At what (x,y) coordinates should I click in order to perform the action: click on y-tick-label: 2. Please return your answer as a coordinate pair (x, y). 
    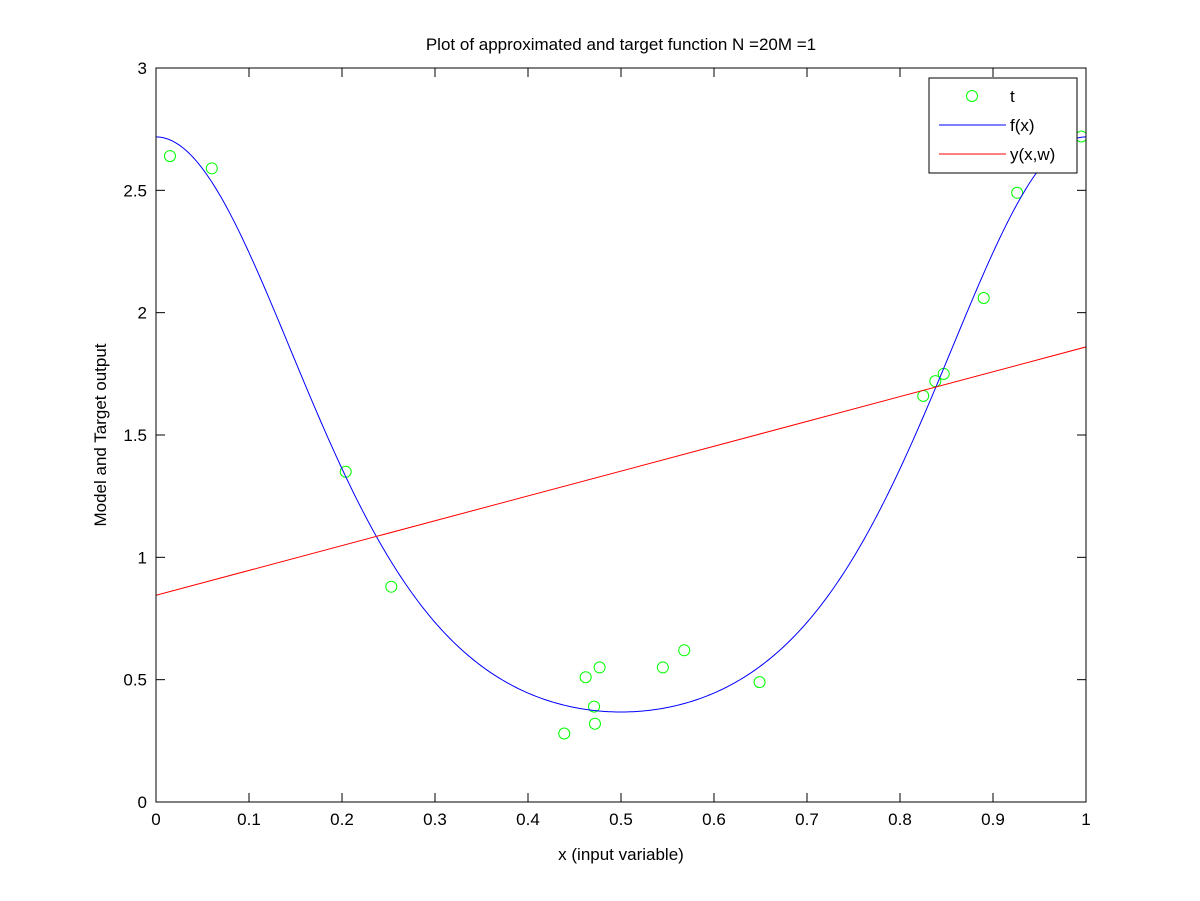
    Looking at the image, I should click on (142, 313).